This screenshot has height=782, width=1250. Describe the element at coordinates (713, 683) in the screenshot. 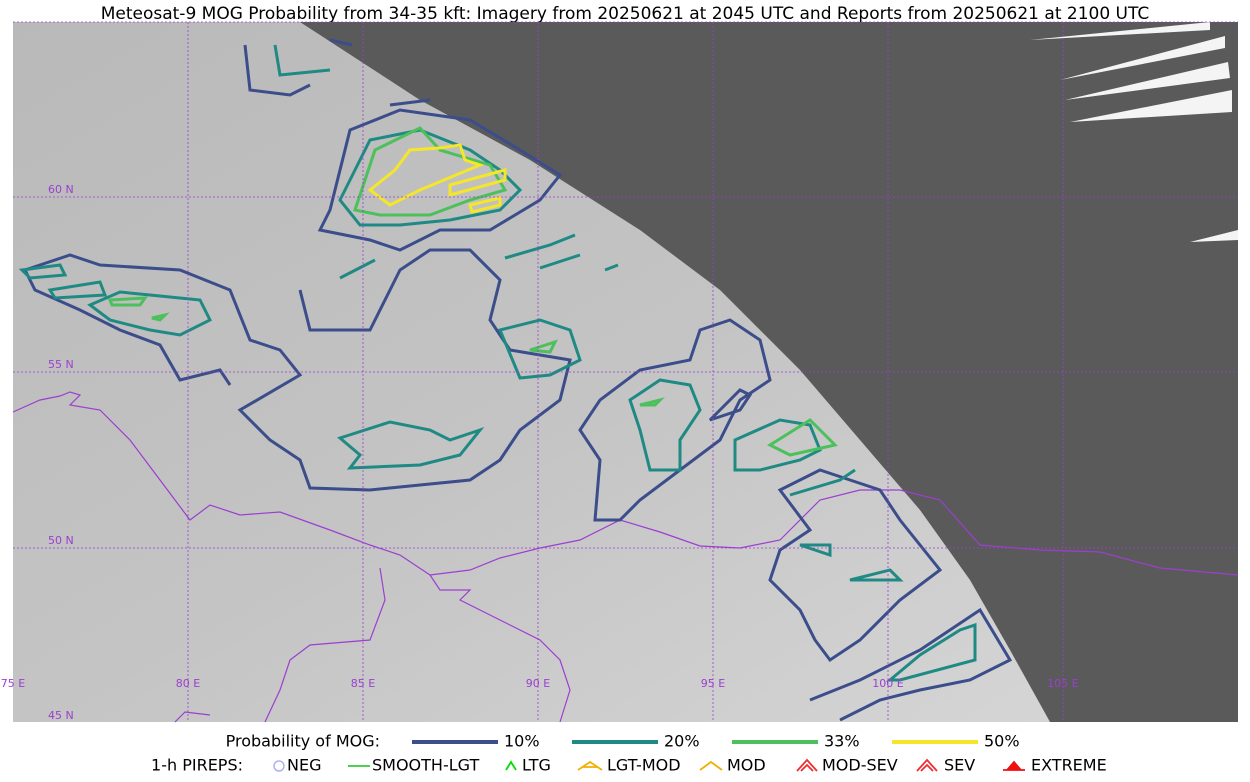

I see `lon-label: 95 E` at that location.